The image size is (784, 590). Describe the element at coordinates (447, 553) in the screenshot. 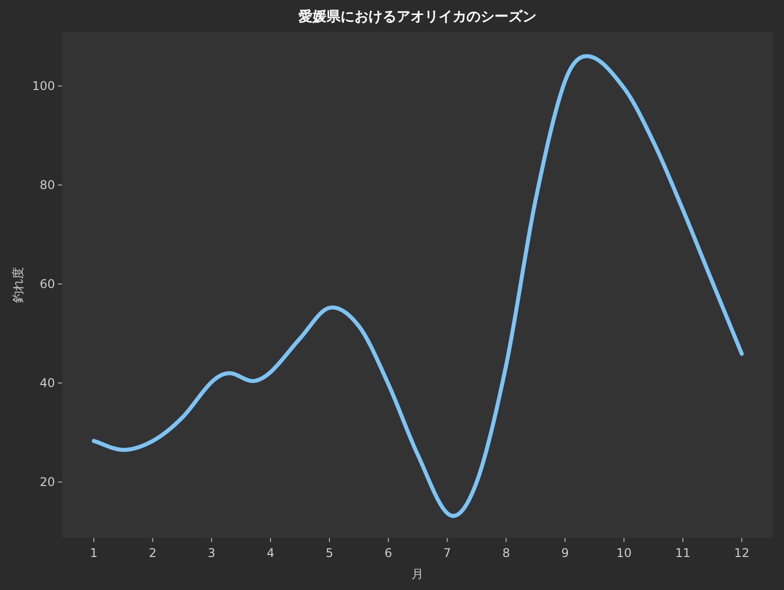

I see `x-tick-label: 7` at that location.